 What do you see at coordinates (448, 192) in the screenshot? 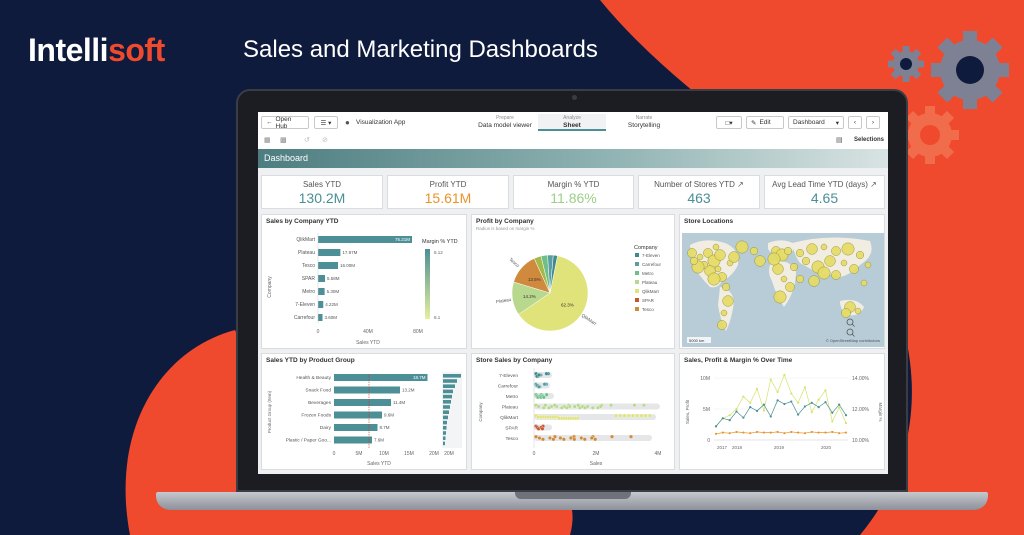
I see `kpi-profit-ytd: Profit YTD 15.61M` at bounding box center [448, 192].